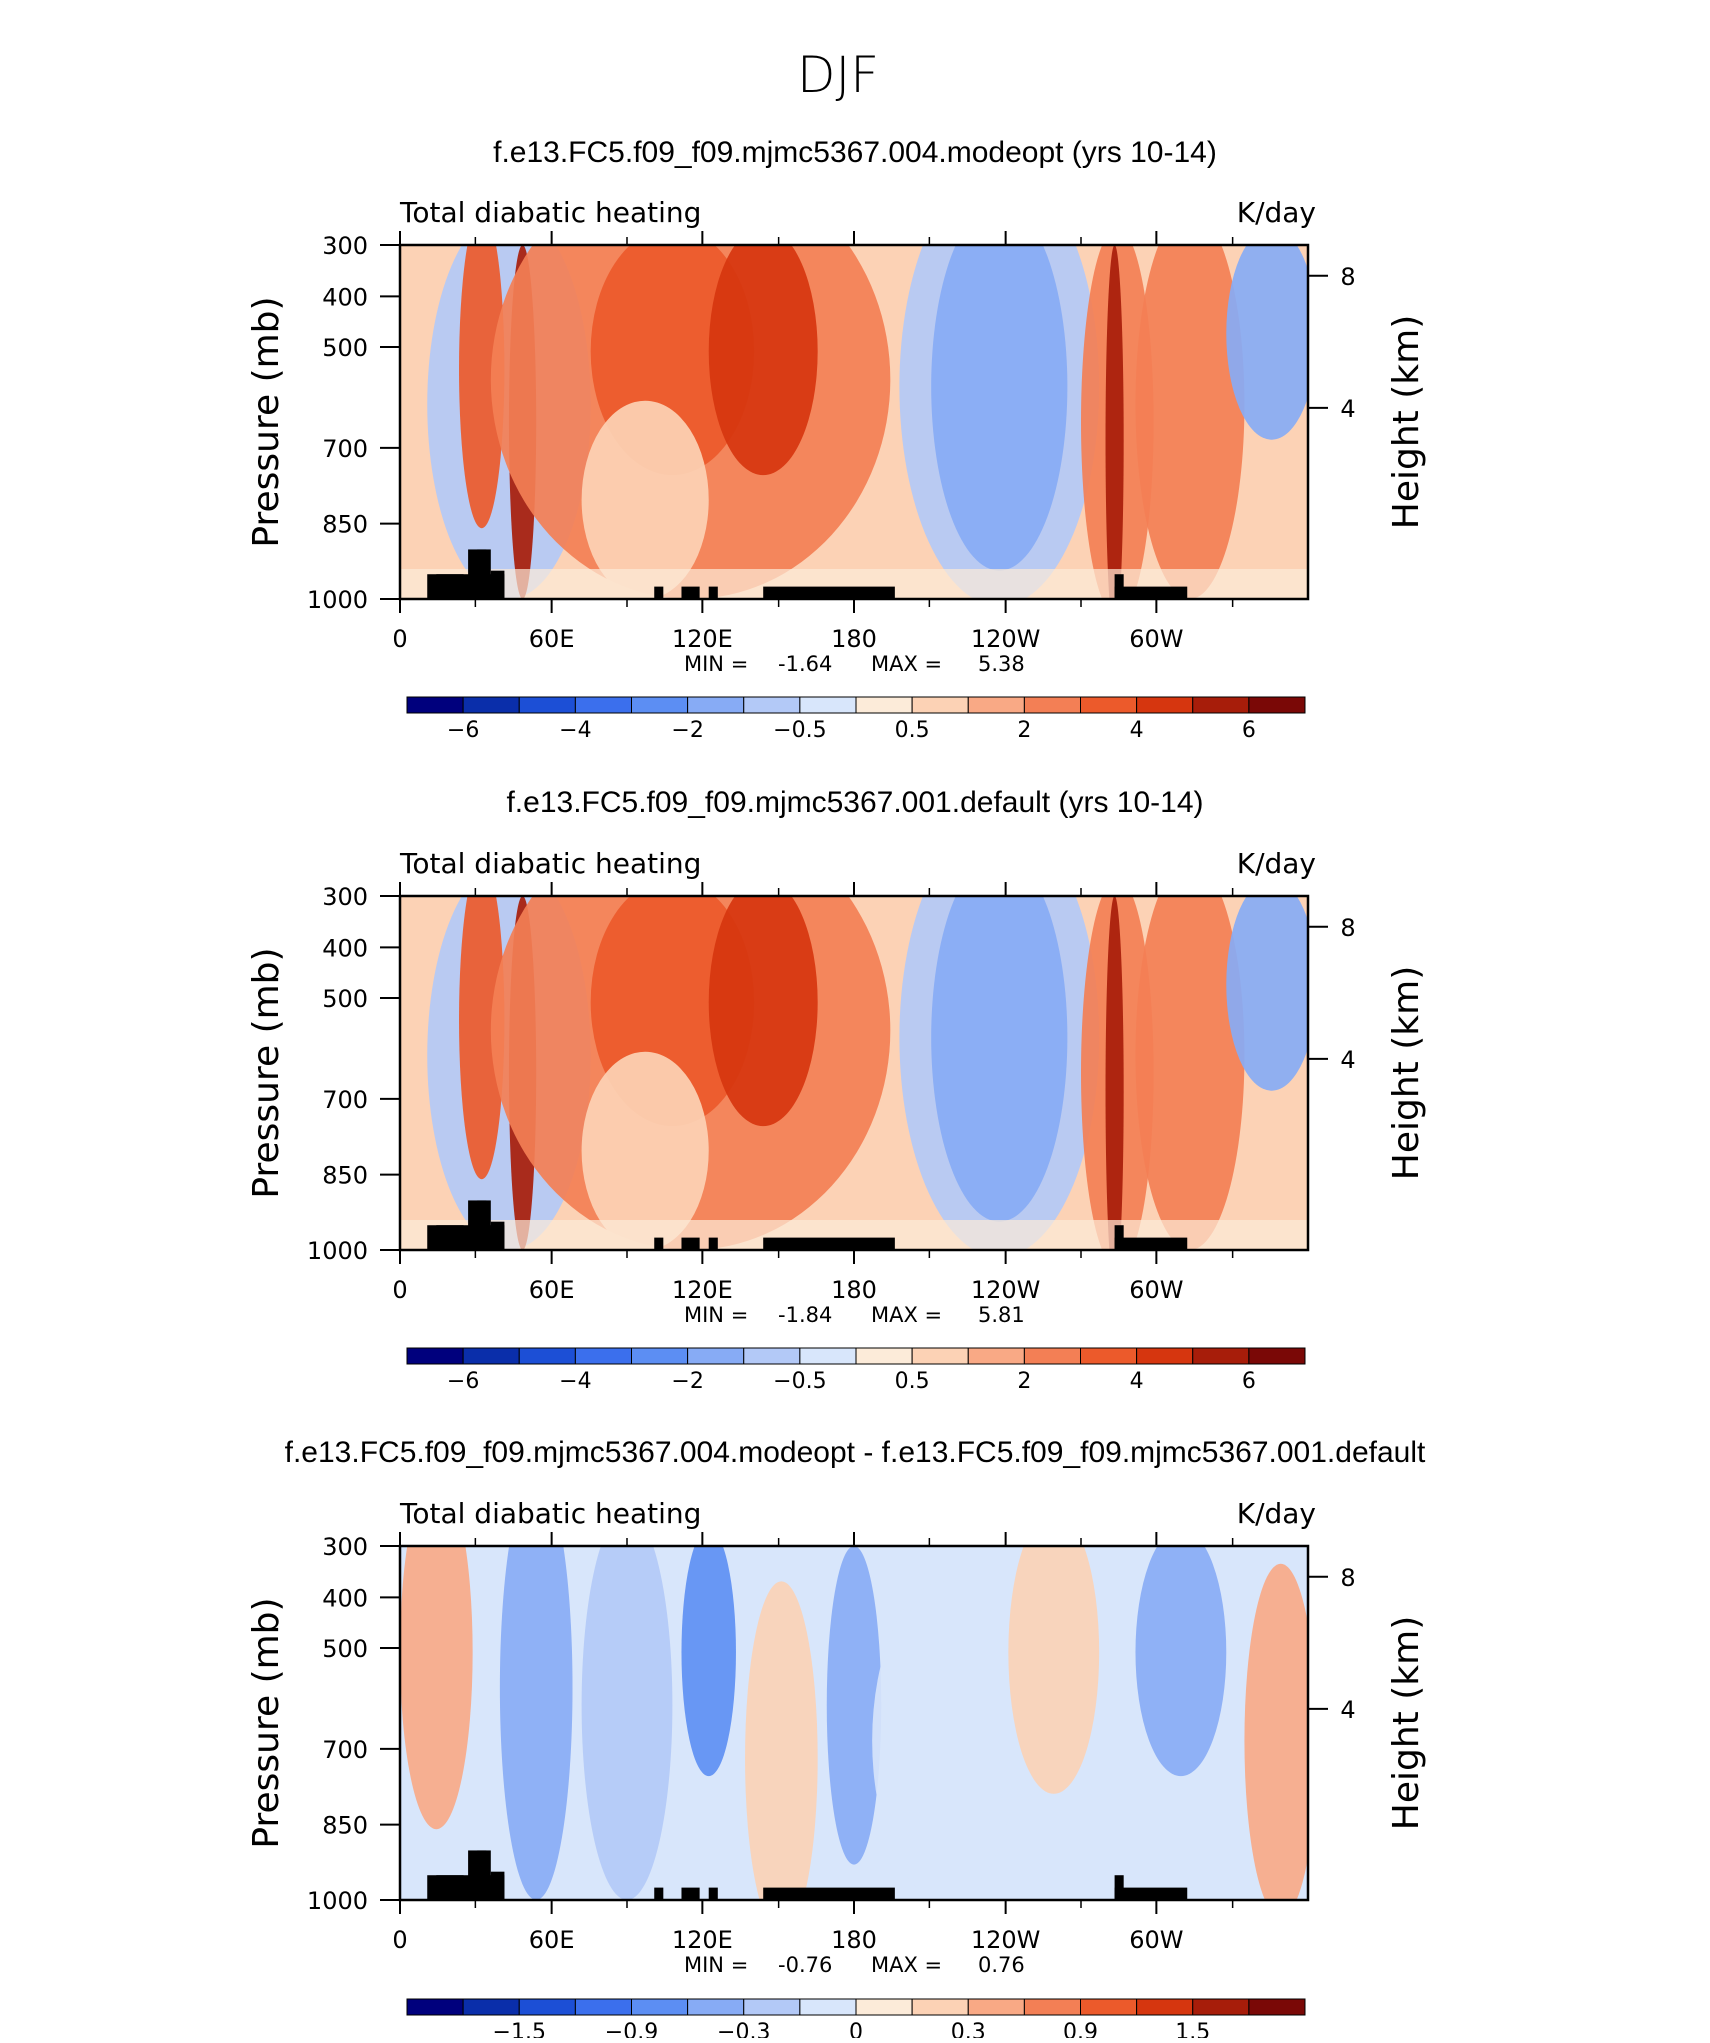  Describe the element at coordinates (805, 664) in the screenshot. I see `min-value: -1.64` at that location.